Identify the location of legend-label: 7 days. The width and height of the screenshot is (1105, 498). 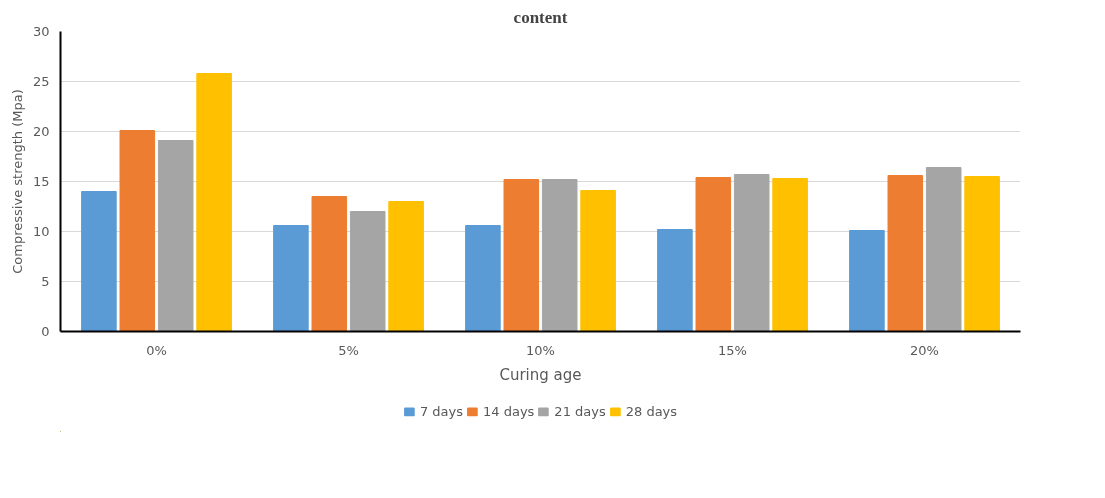
(441, 411).